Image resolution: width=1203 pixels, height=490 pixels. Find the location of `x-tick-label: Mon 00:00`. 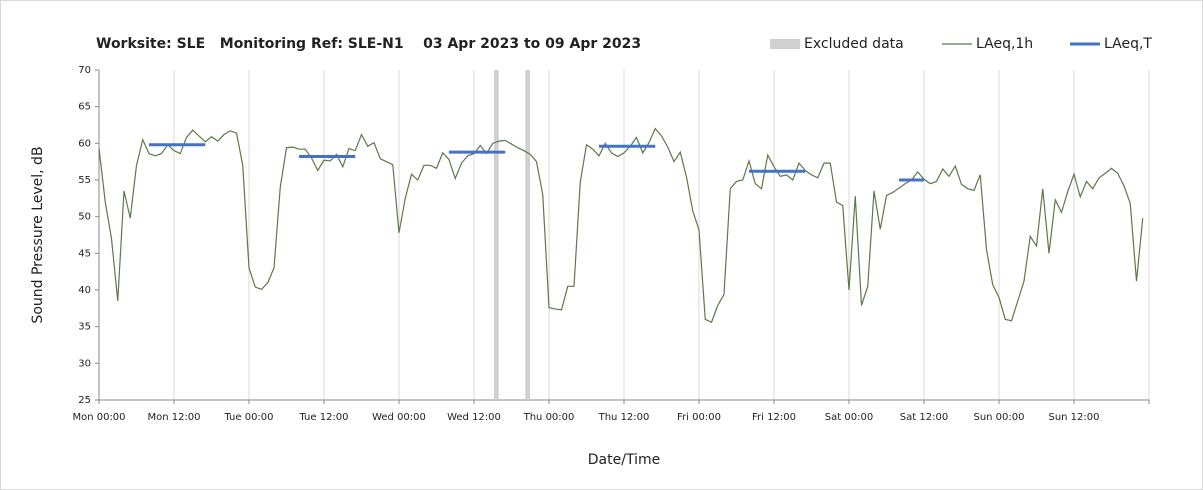

x-tick-label: Mon 00:00 is located at coordinates (98, 417).